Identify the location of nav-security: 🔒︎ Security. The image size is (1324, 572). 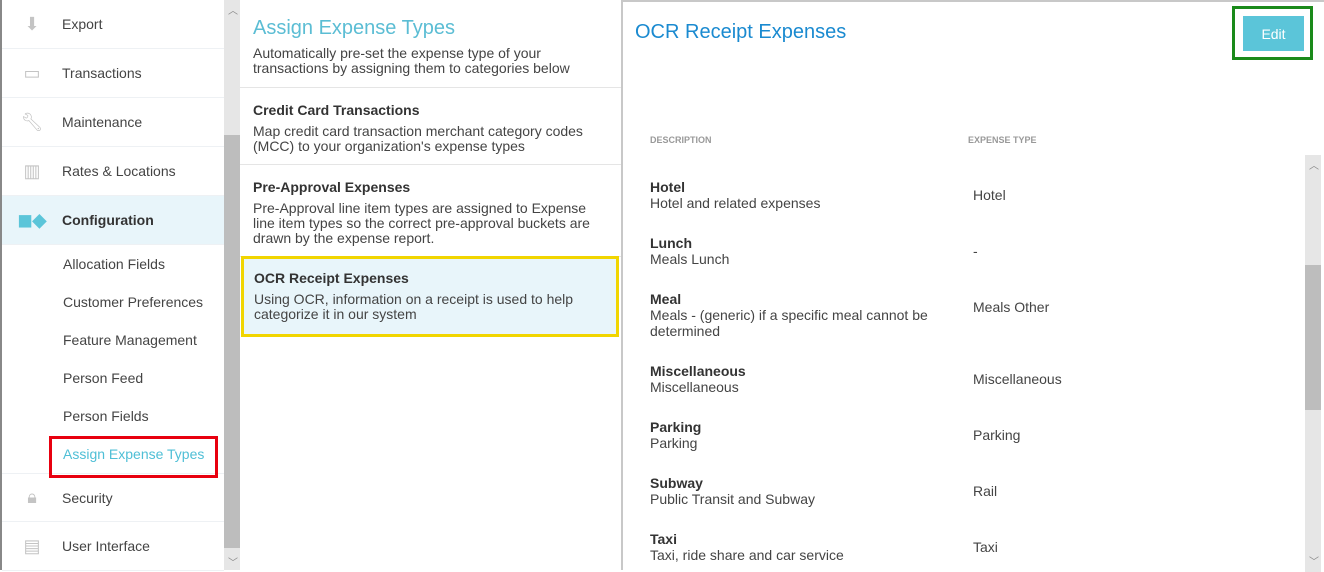
(113, 497).